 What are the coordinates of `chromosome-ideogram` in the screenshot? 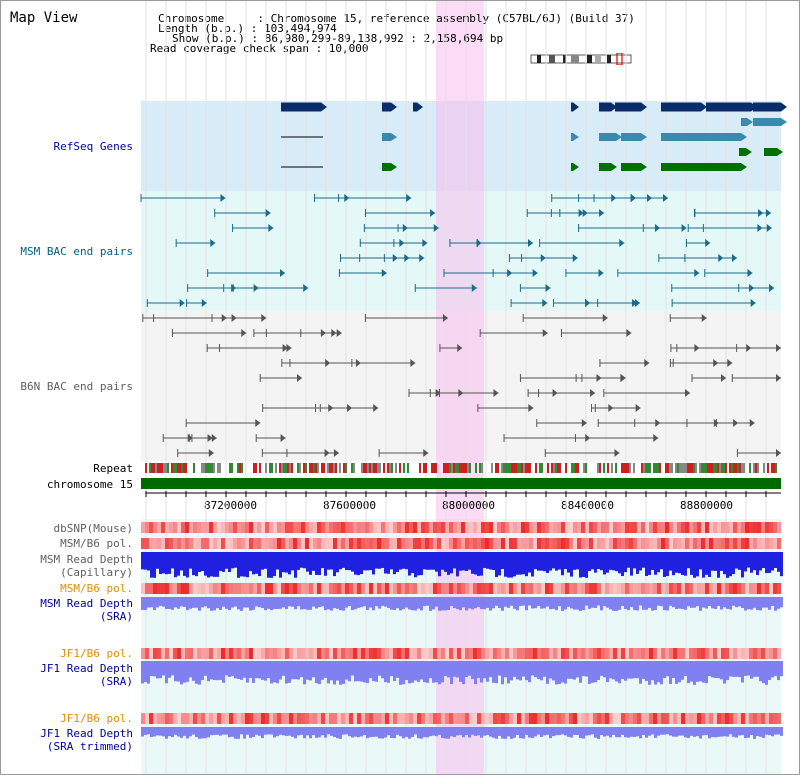 It's located at (582, 59).